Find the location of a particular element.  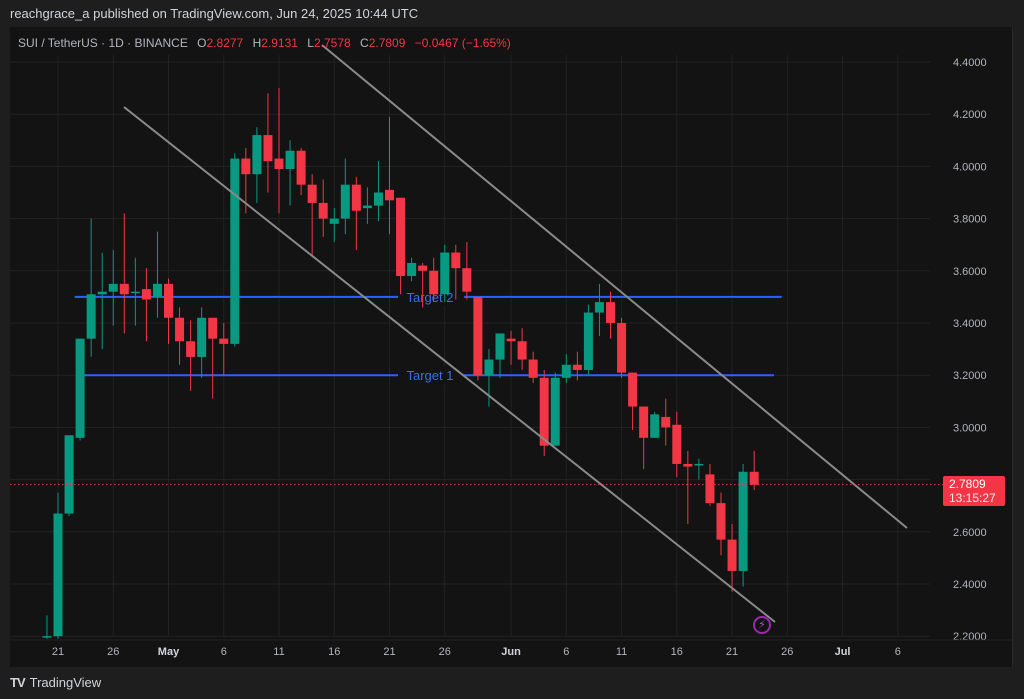

price-tick-label: 3.8000 is located at coordinates (970, 220).